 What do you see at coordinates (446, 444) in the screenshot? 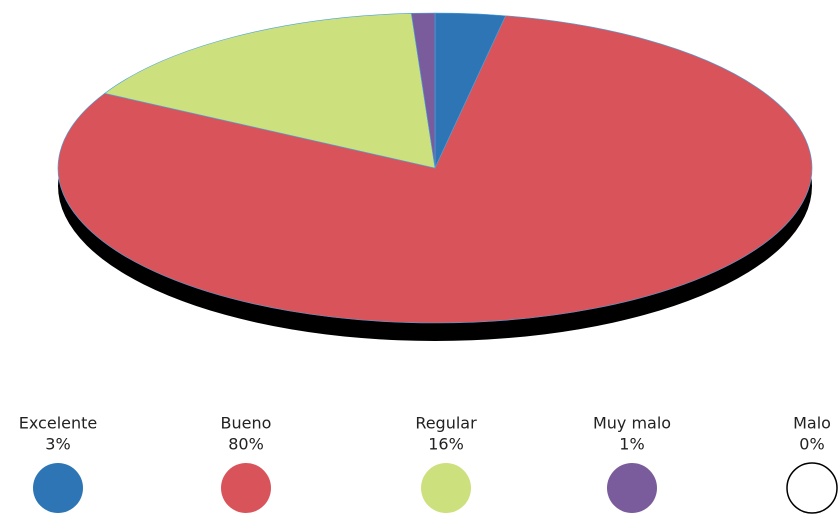
I see `legend-value: 16%` at bounding box center [446, 444].